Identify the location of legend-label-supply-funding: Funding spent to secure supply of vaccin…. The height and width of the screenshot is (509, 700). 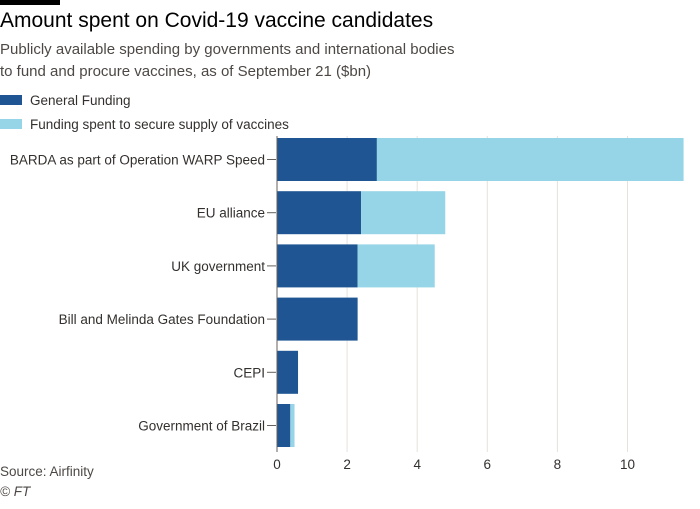
(159, 124).